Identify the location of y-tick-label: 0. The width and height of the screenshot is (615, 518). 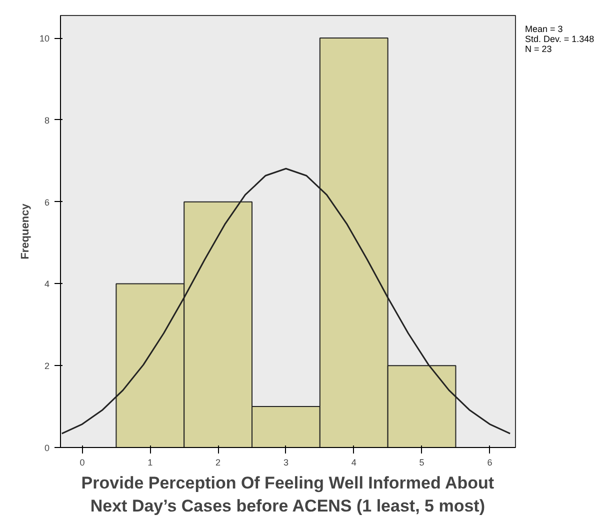
(47, 448).